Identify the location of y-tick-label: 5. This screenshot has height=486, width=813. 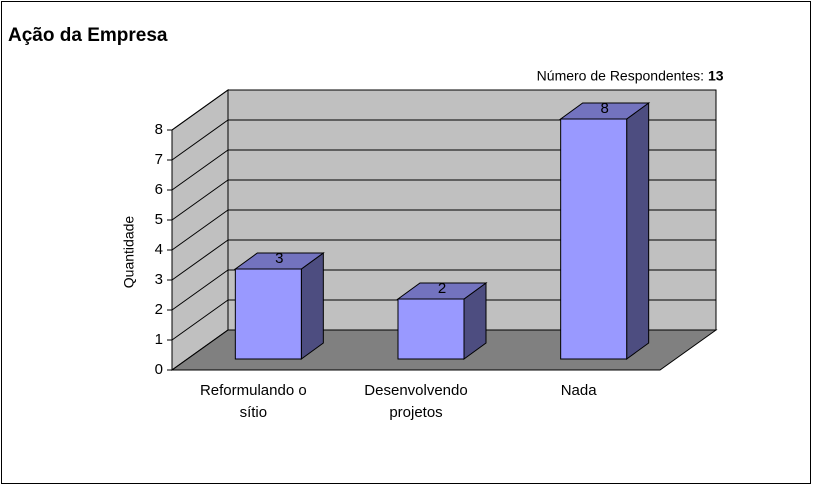
(159, 219).